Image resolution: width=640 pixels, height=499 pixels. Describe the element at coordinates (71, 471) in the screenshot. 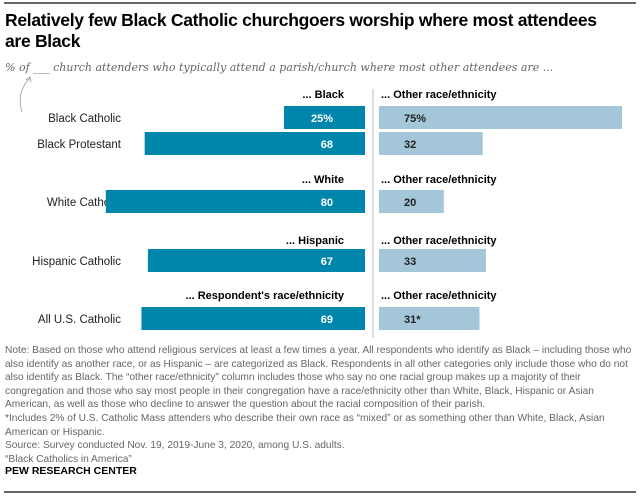

I see `source-org: PEW RESEARCH CENTER` at that location.